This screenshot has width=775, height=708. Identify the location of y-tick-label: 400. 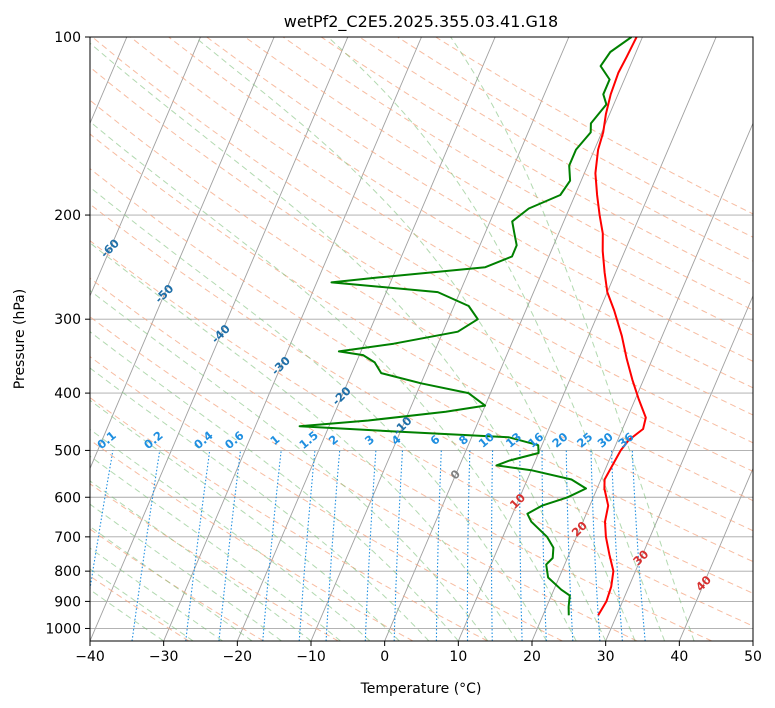
(67, 394).